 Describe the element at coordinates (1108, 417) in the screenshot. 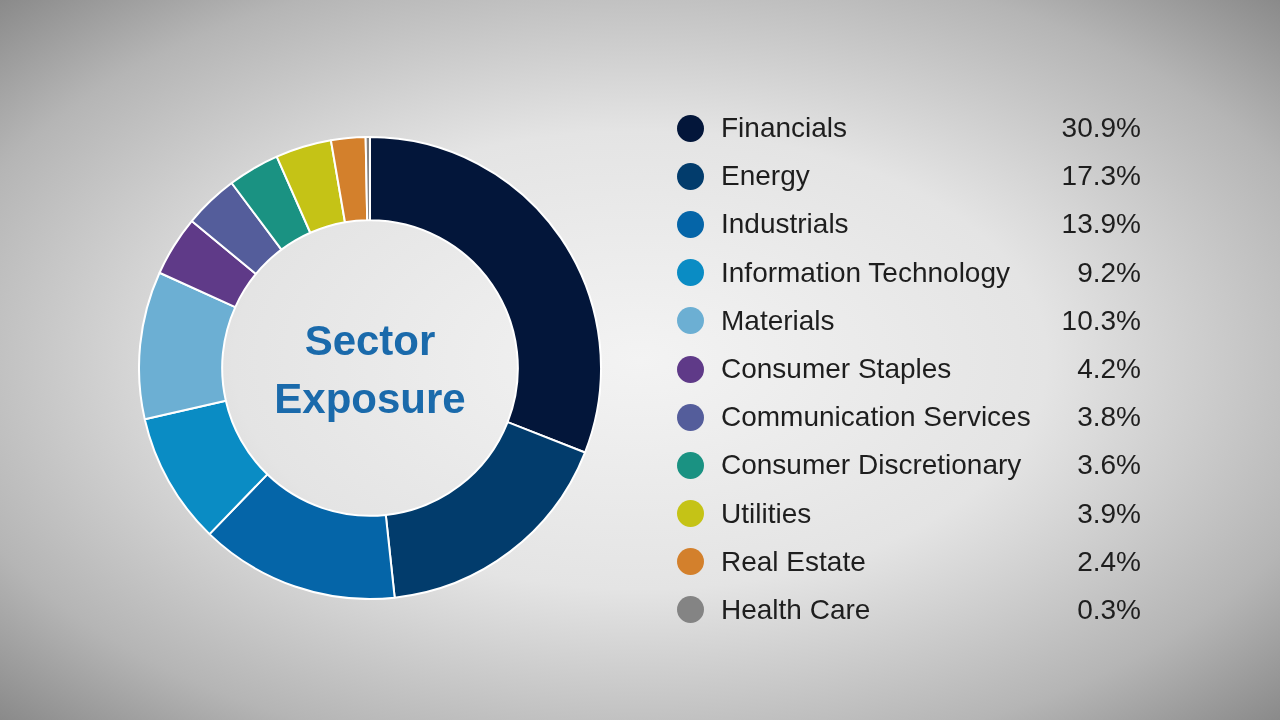

I see `data-label: 3.8%` at that location.